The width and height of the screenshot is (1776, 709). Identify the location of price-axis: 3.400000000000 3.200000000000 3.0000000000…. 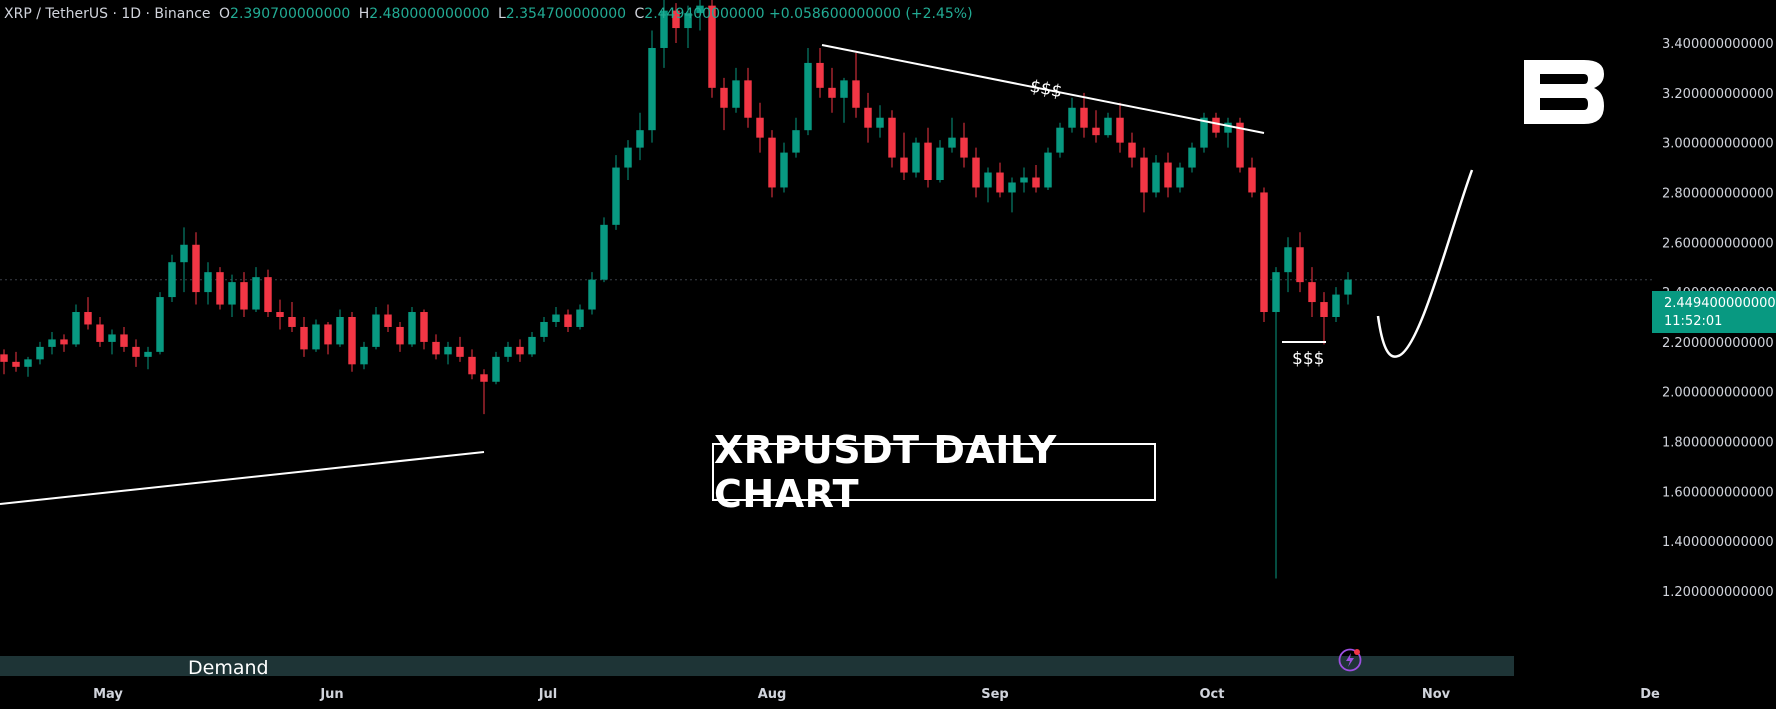
(1718, 318).